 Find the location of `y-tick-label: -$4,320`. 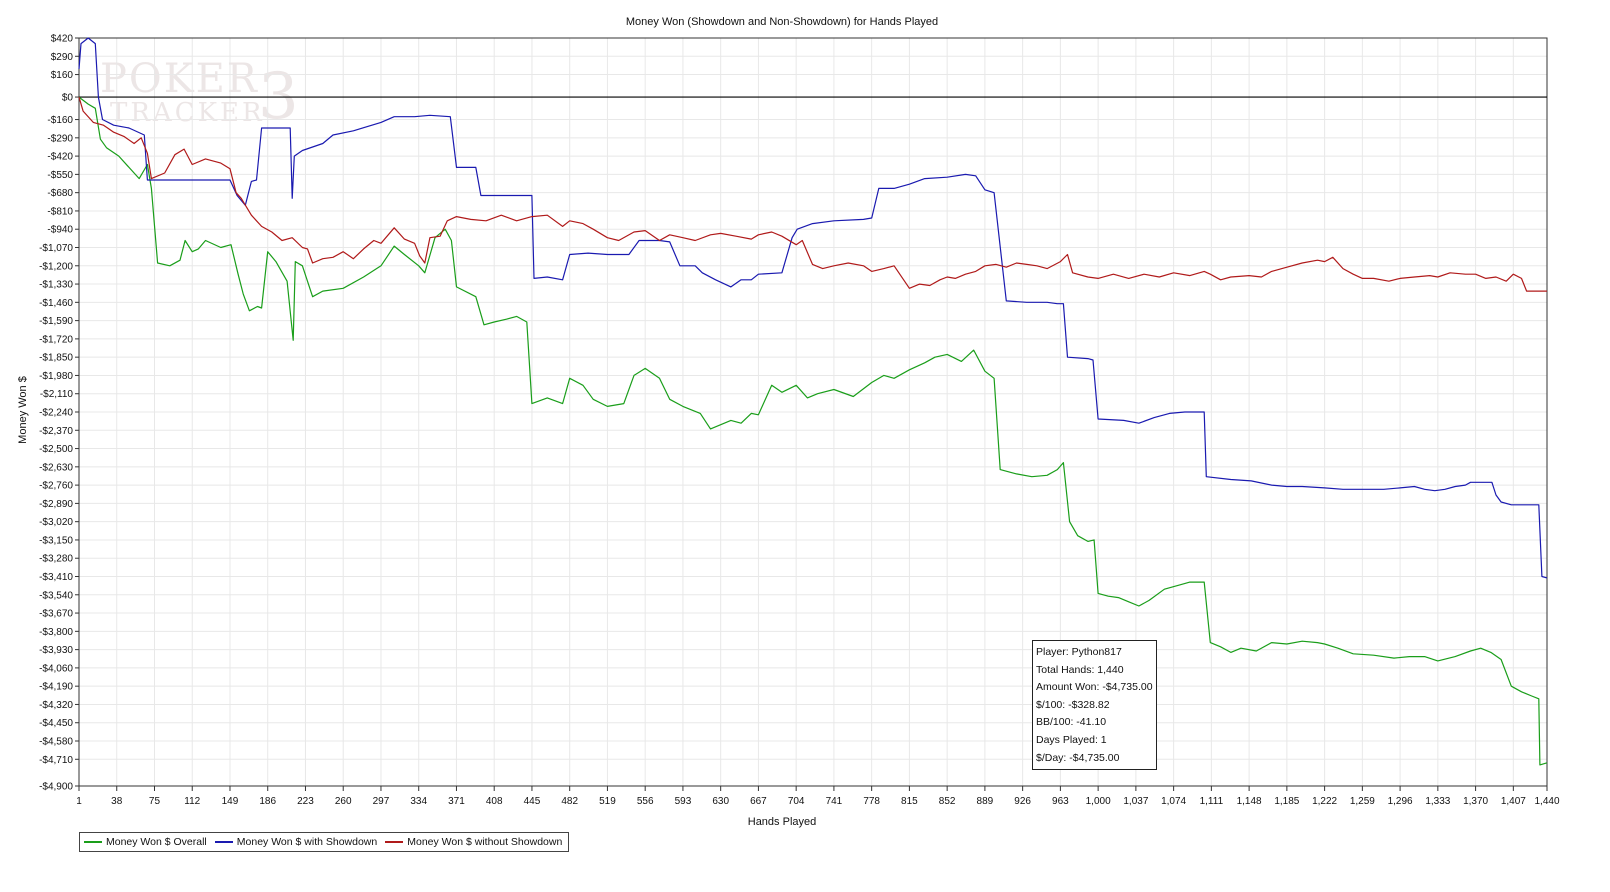

y-tick-label: -$4,320 is located at coordinates (56, 705).